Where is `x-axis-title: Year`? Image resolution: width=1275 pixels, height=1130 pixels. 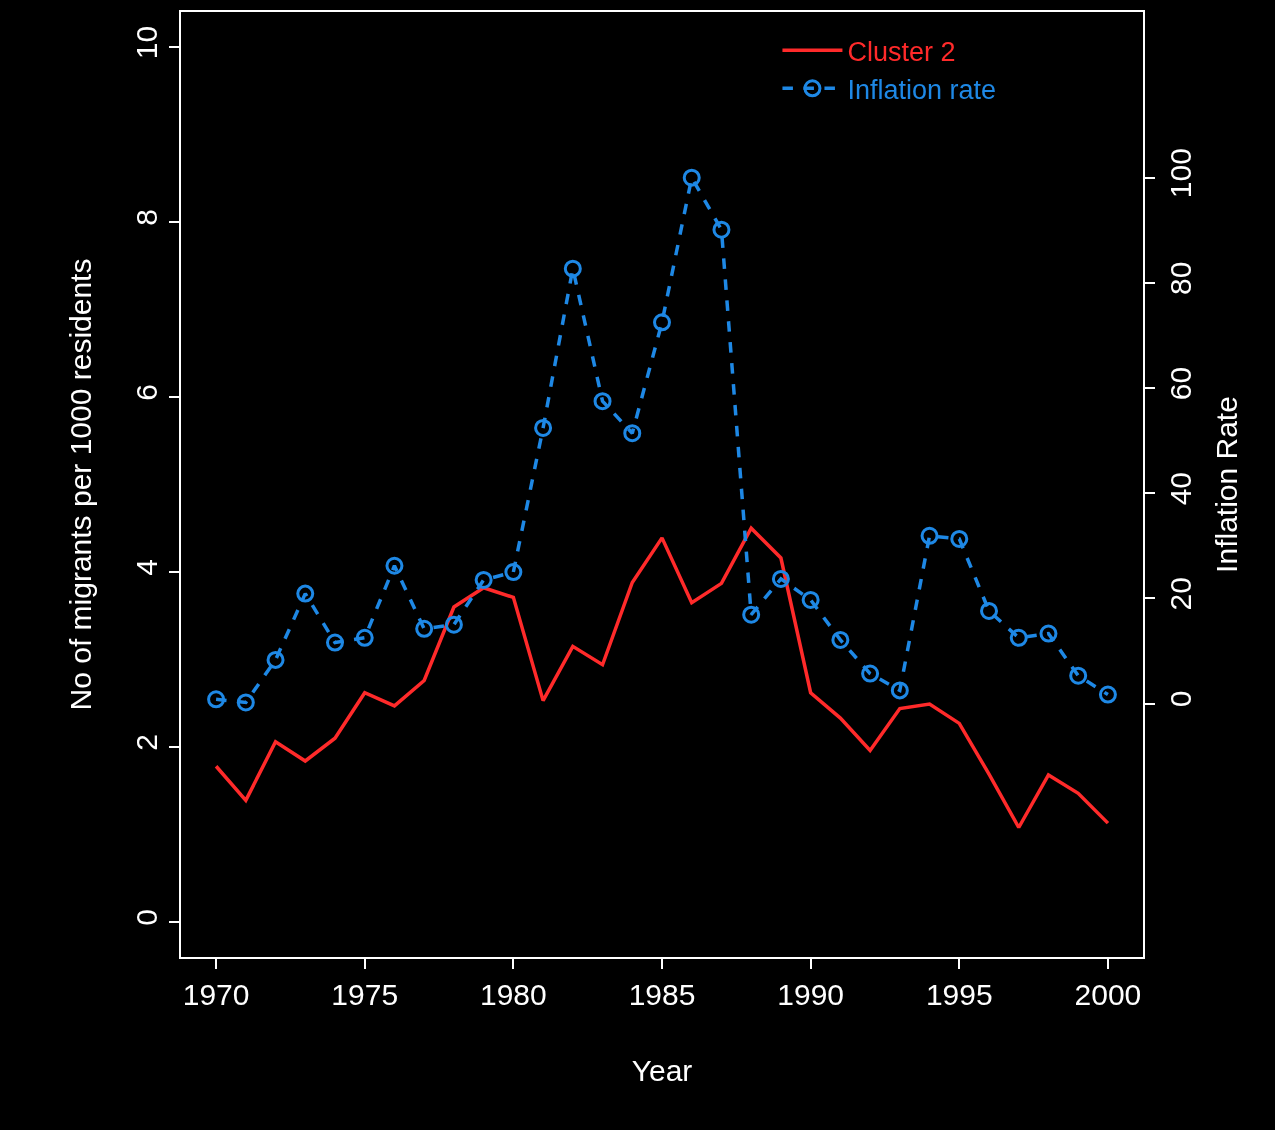 x-axis-title: Year is located at coordinates (662, 1070).